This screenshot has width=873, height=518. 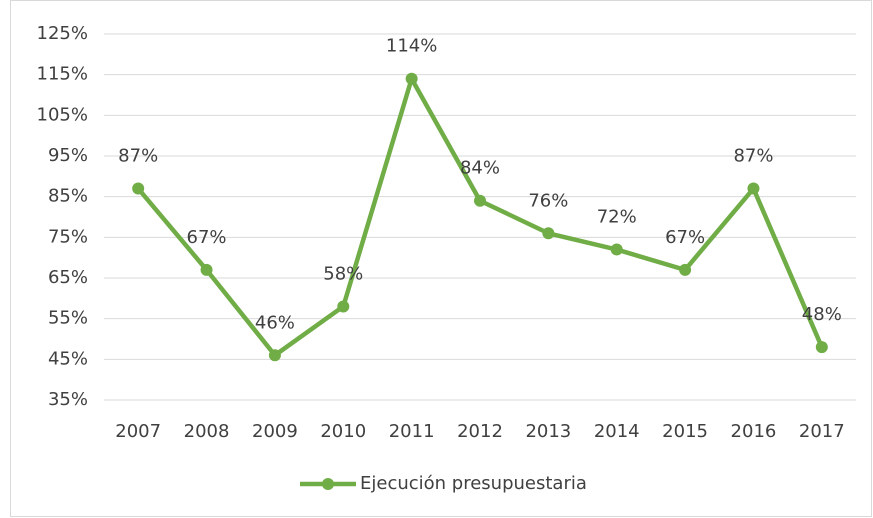 What do you see at coordinates (473, 483) in the screenshot?
I see `legend-label: Ejecución presupuestaria` at bounding box center [473, 483].